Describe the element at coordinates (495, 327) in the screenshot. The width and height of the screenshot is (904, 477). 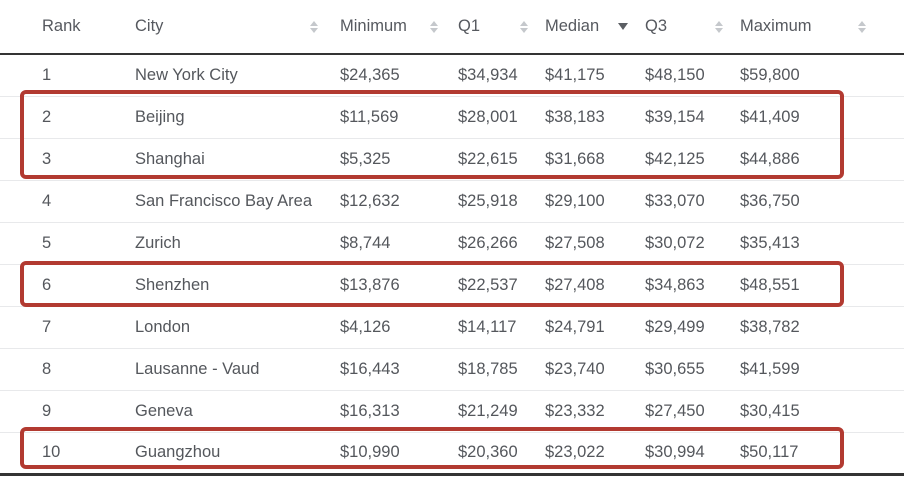
I see `q1-cell: $14,117` at that location.